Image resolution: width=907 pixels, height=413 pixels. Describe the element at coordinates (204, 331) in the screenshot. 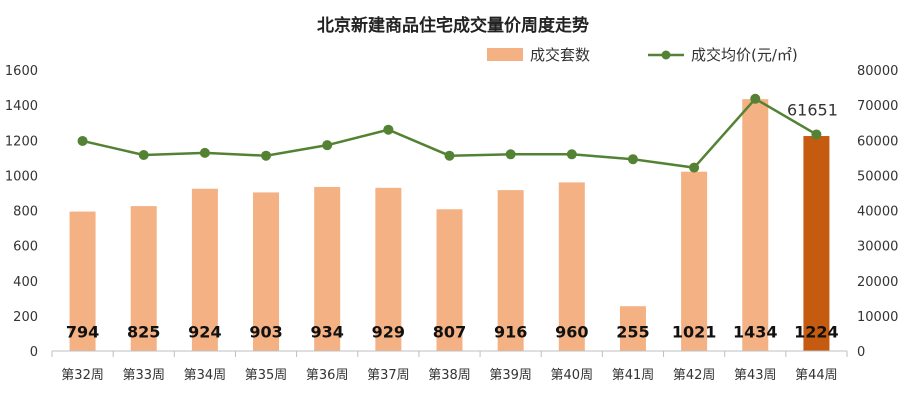

I see `bar-data-label: 924` at that location.